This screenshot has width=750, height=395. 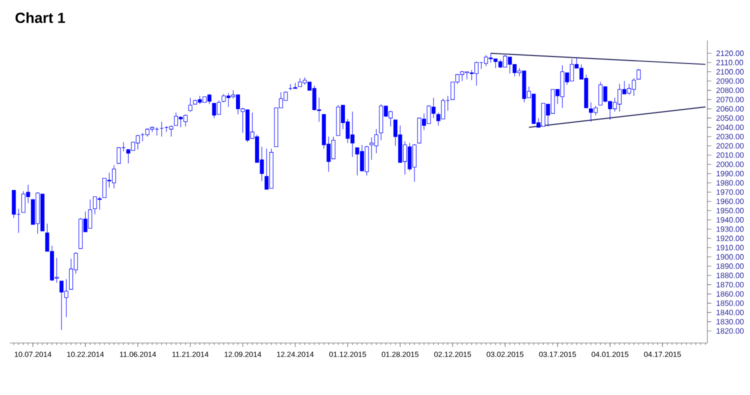 What do you see at coordinates (41, 18) in the screenshot?
I see `chart-title: Chart 1` at bounding box center [41, 18].